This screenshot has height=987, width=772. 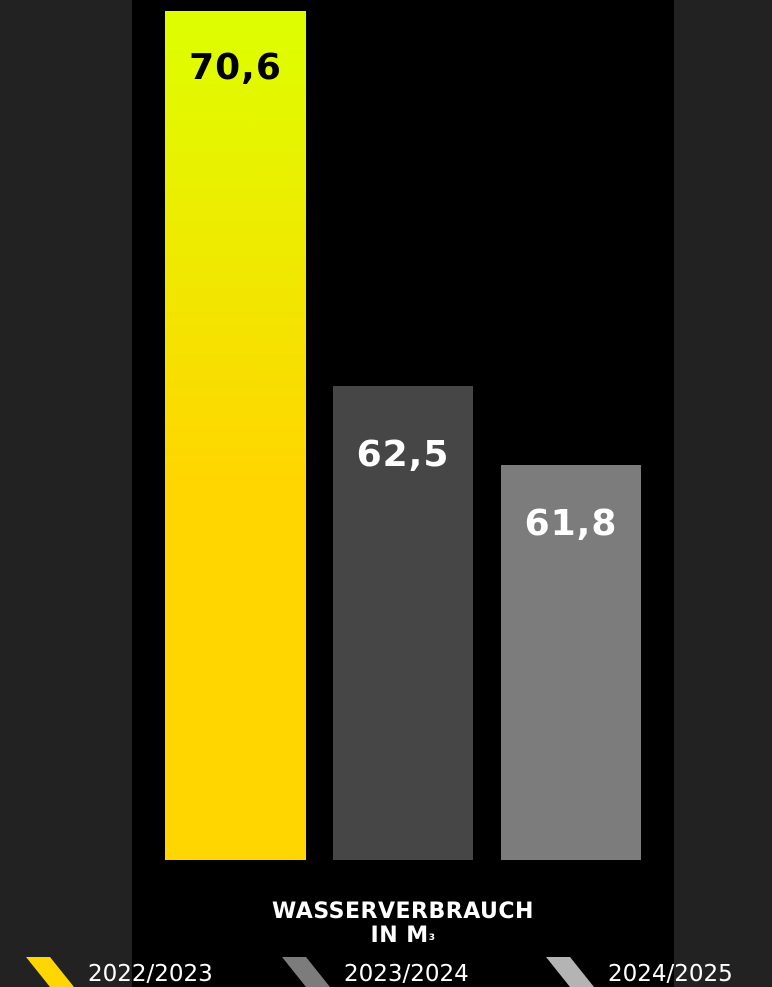 I want to click on bar-2024-2025, so click(x=571, y=662).